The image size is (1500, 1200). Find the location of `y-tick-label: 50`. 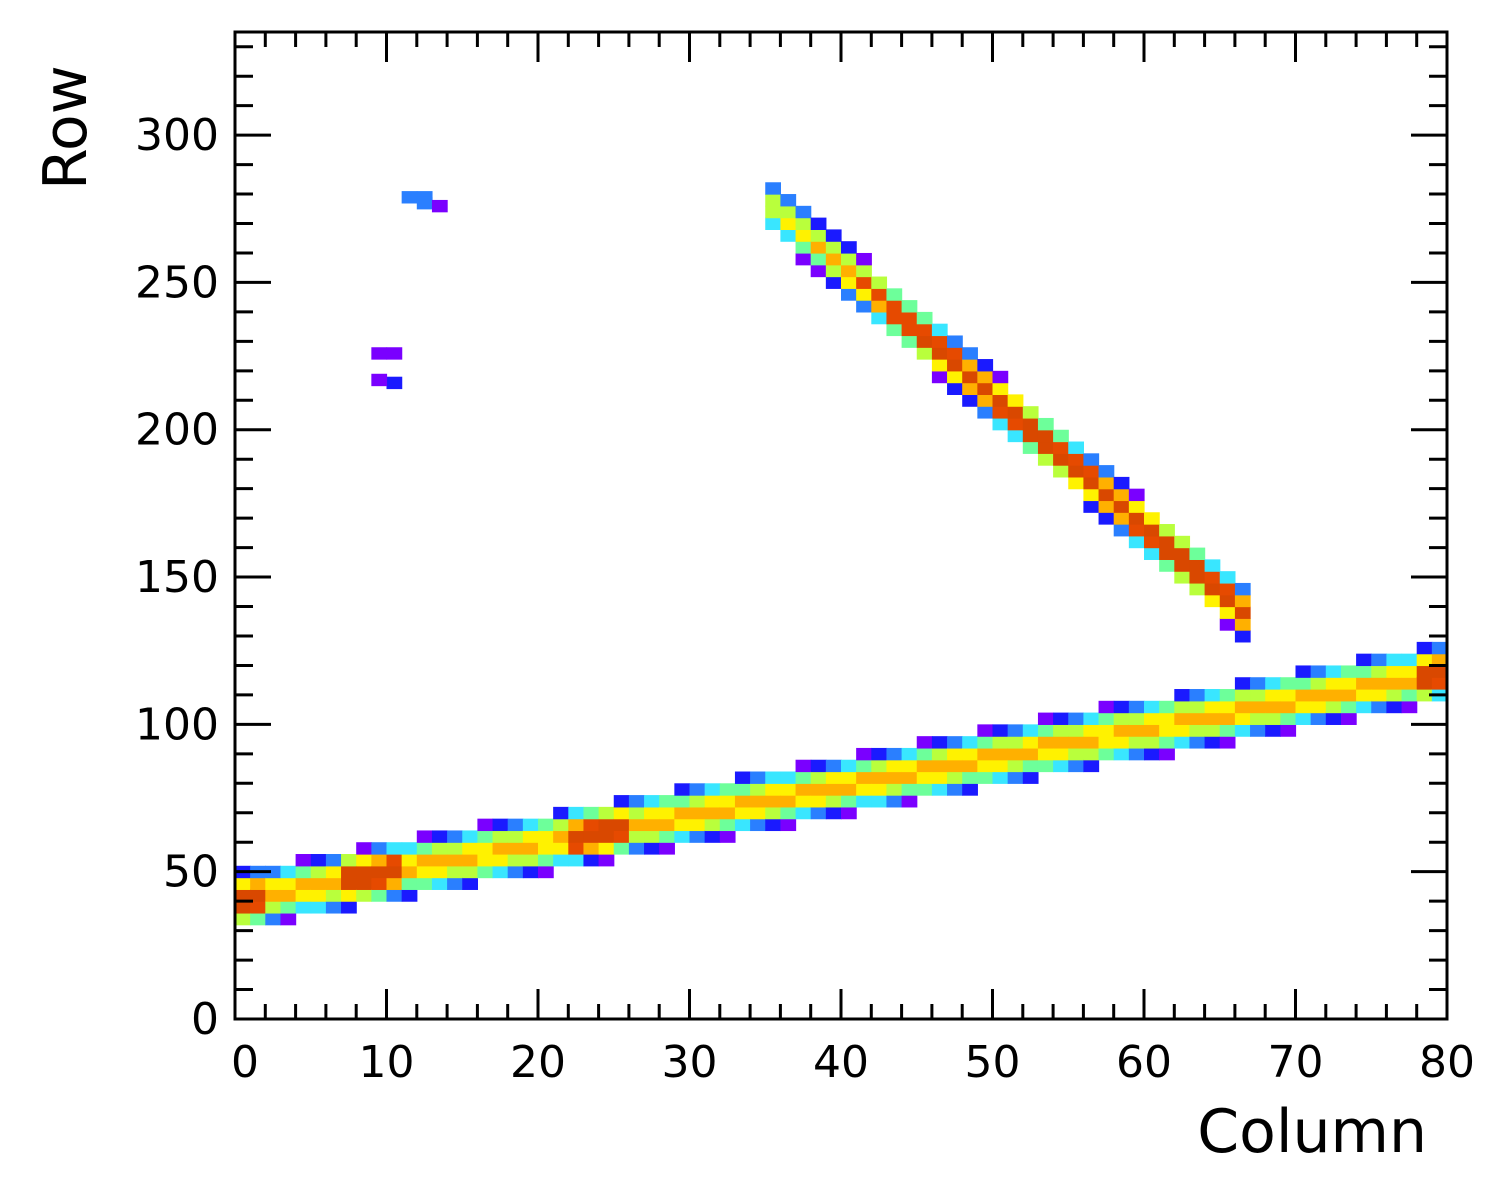

y-tick-label: 50 is located at coordinates (191, 872).